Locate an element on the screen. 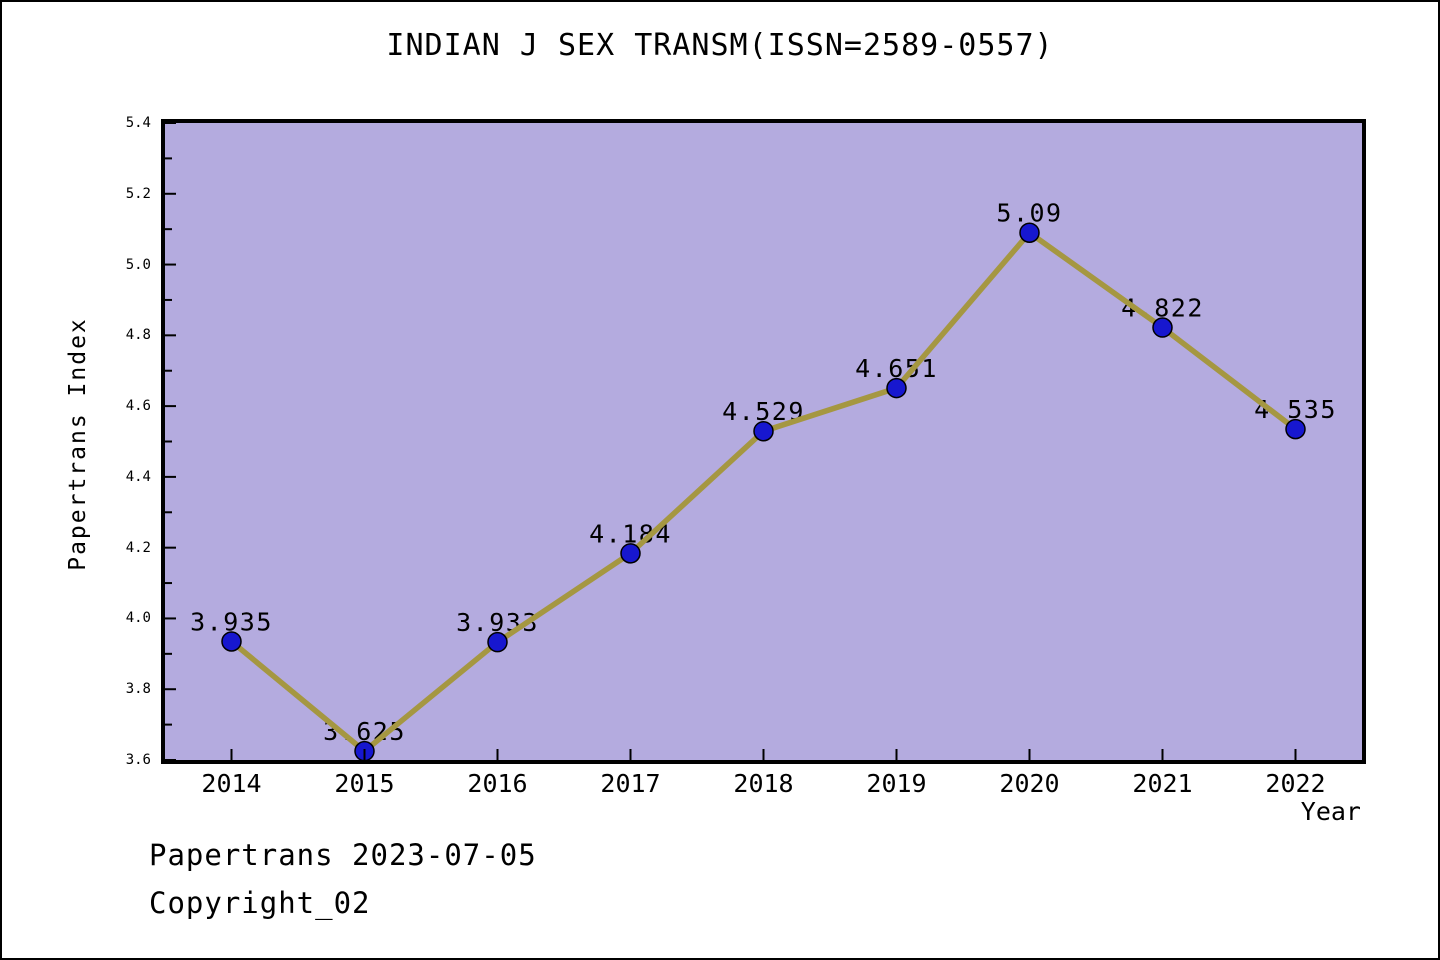  y-tick-label: 4.6 is located at coordinates (138, 406).